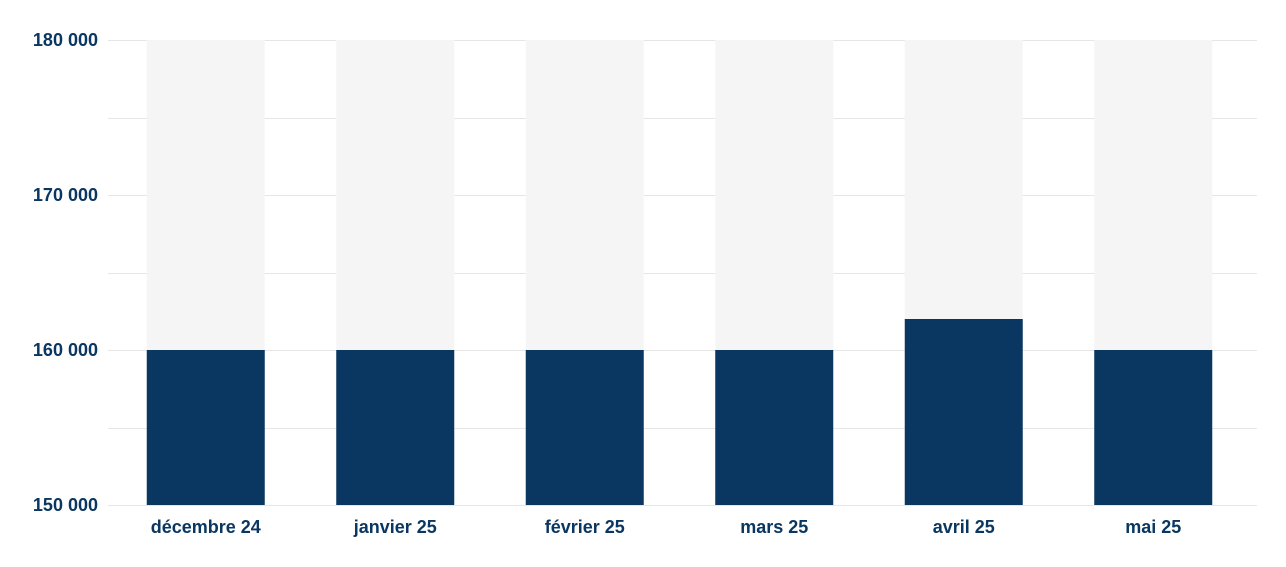  Describe the element at coordinates (65, 350) in the screenshot. I see `y-tick-label: 160 000` at that location.